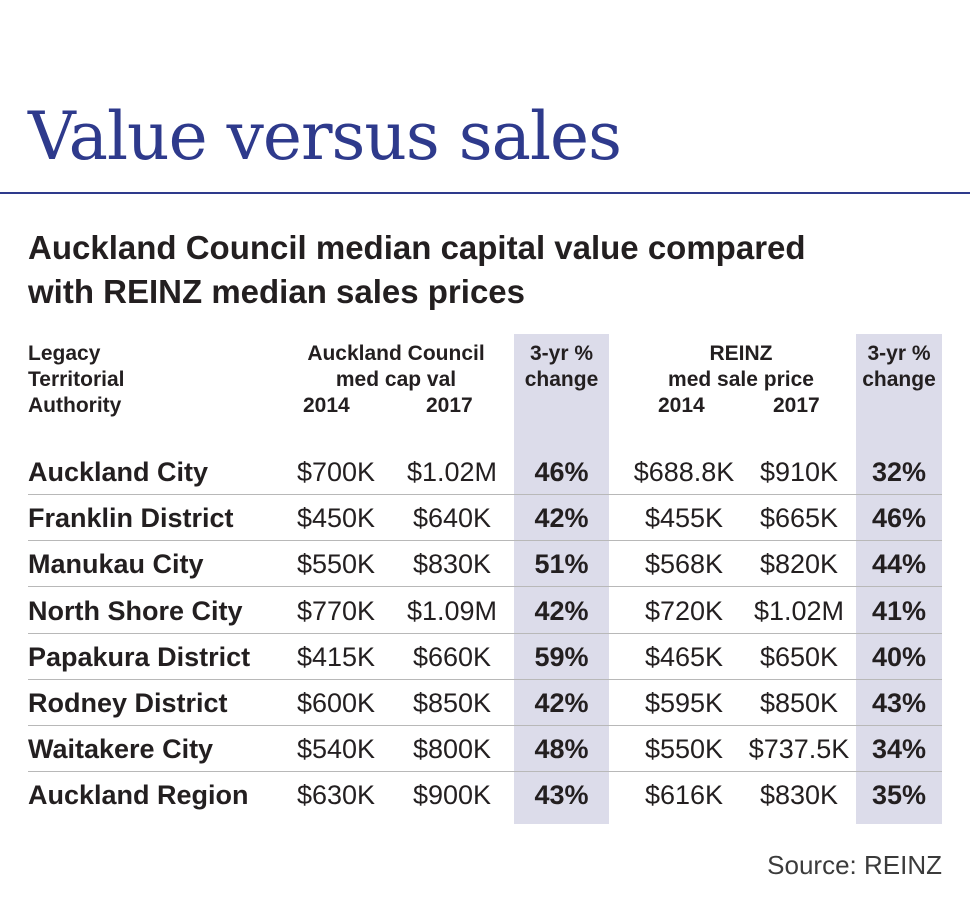 Image resolution: width=970 pixels, height=903 pixels. What do you see at coordinates (684, 610) in the screenshot?
I see `reinz-2014-value: $720K` at bounding box center [684, 610].